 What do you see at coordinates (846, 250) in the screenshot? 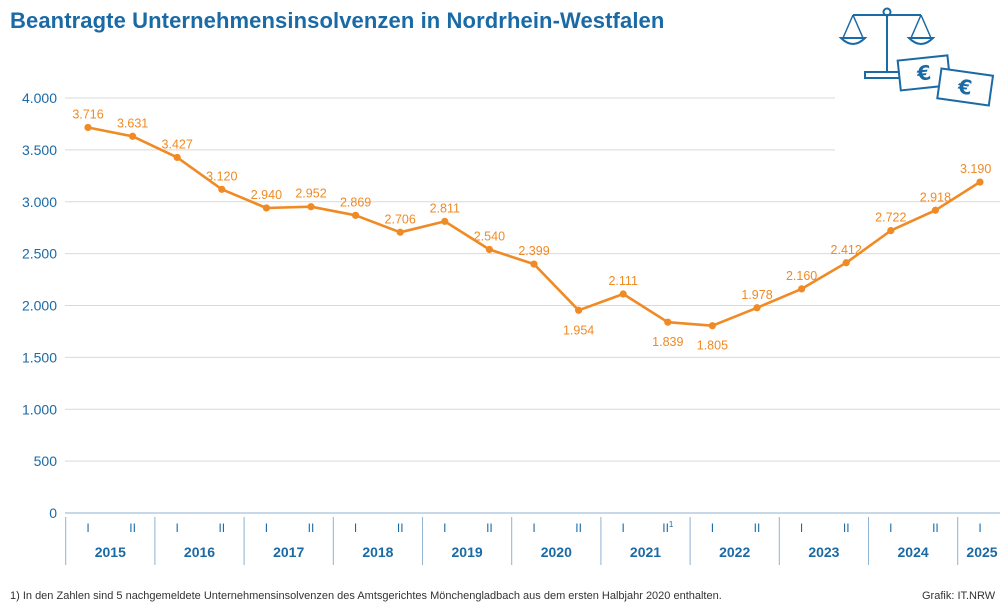
I see `data-label: 2.412` at bounding box center [846, 250].